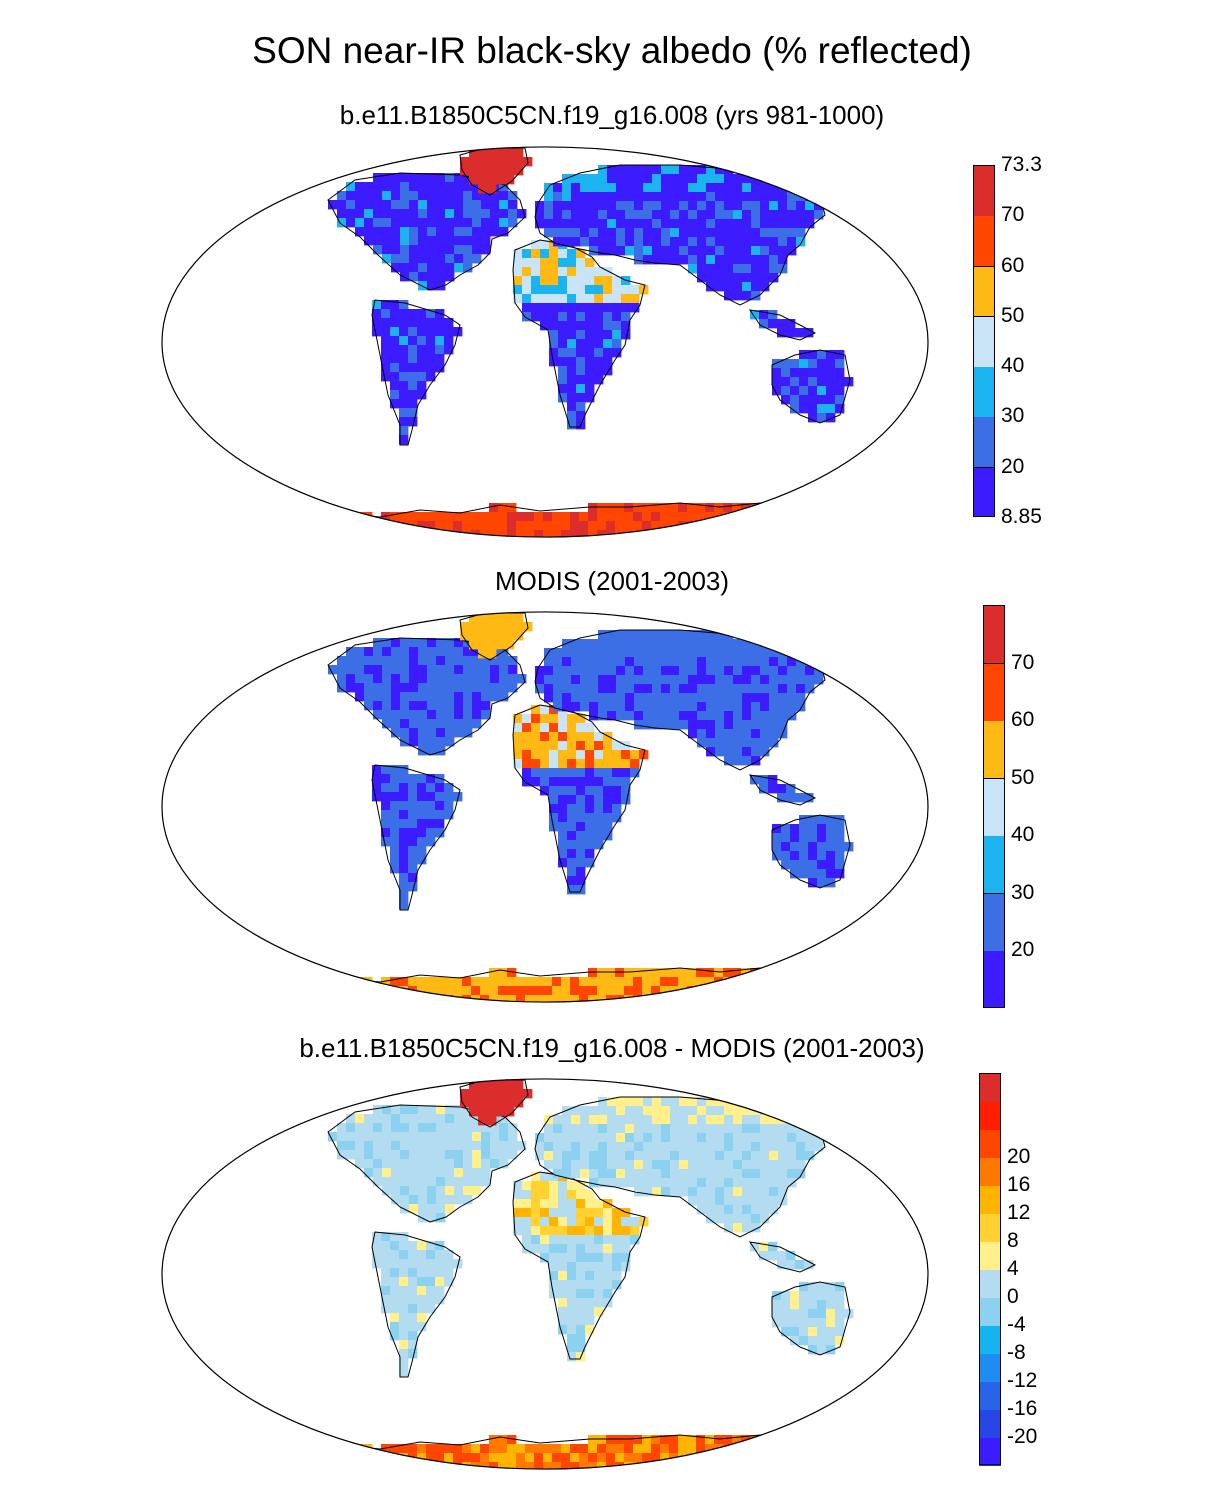 The height and width of the screenshot is (1488, 1224). Describe the element at coordinates (1021, 164) in the screenshot. I see `colorbar-tick-label: 73.3` at that location.